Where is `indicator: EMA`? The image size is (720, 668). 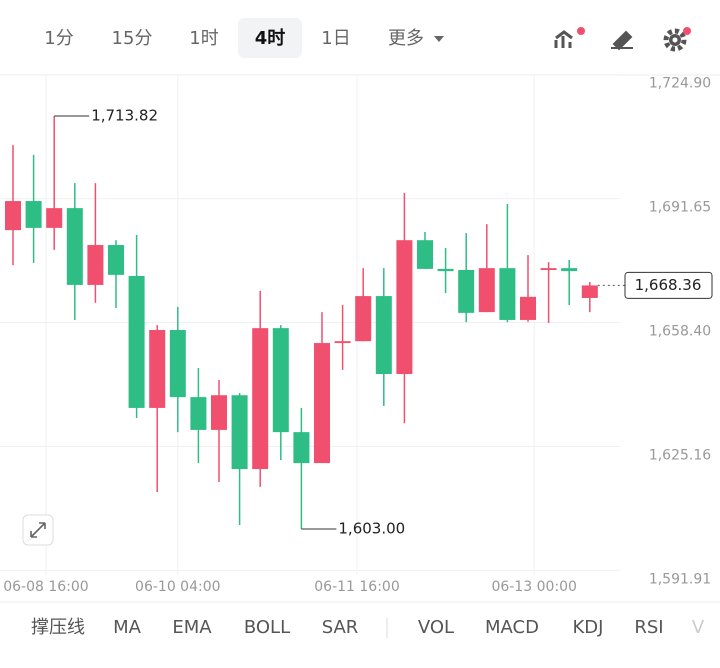
indicator: EMA is located at coordinates (192, 627).